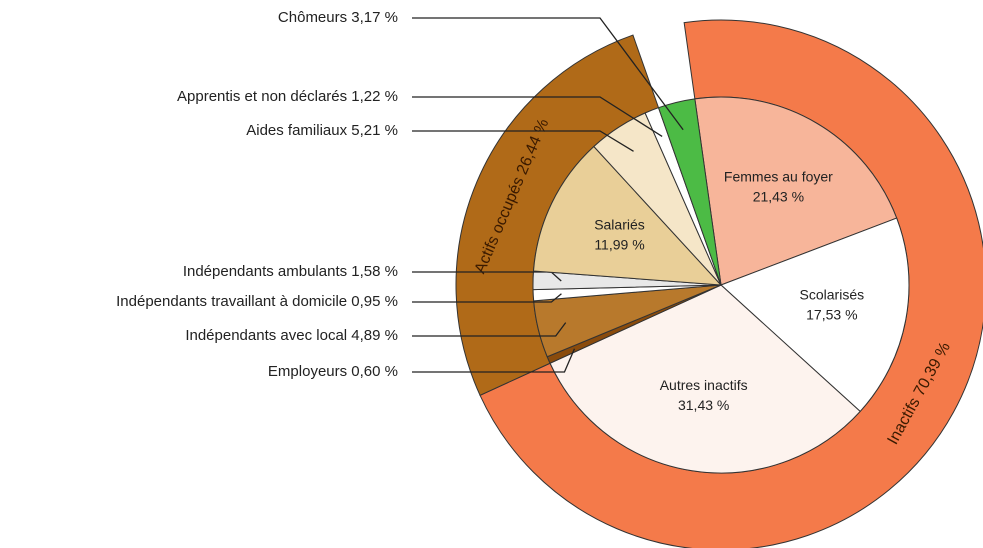 Image resolution: width=983 pixels, height=548 pixels. I want to click on slice-value-label: 4,89 %, so click(374, 335).